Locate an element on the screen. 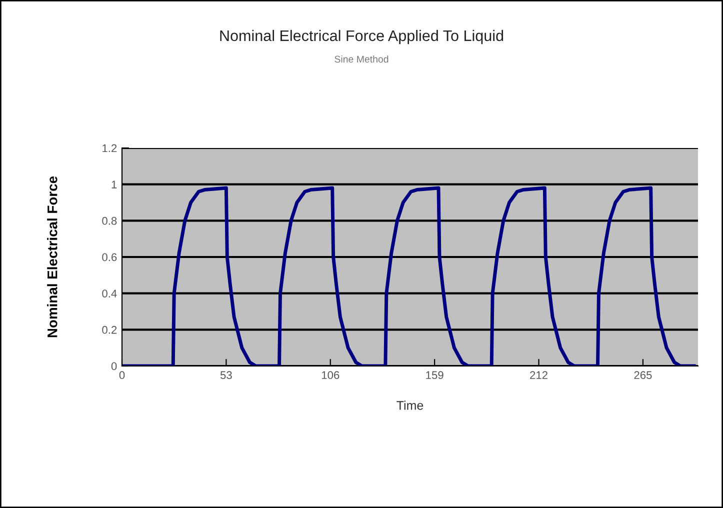  x-tick-label: 0 is located at coordinates (122, 375).